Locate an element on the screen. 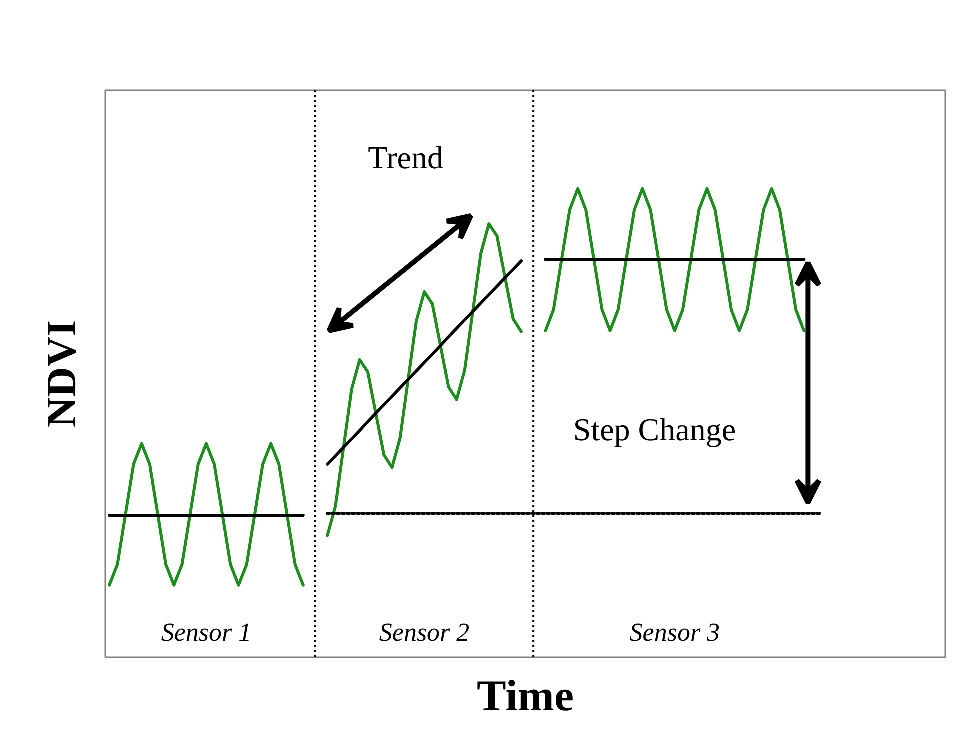 The width and height of the screenshot is (977, 742). annotation: Sensor 3 is located at coordinates (675, 633).